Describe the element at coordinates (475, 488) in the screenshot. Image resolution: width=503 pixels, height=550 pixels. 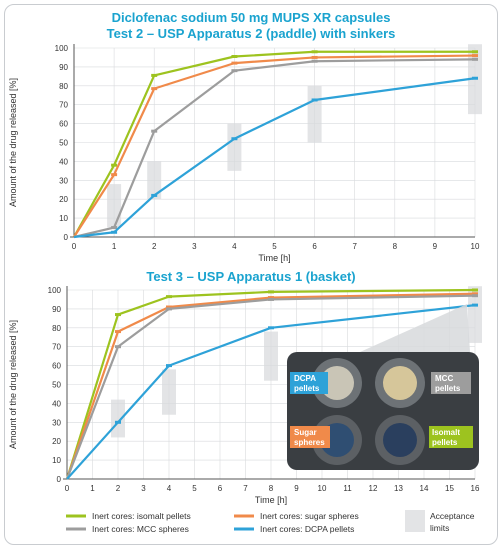
I see `chart2-xtick-16: 16` at that location.